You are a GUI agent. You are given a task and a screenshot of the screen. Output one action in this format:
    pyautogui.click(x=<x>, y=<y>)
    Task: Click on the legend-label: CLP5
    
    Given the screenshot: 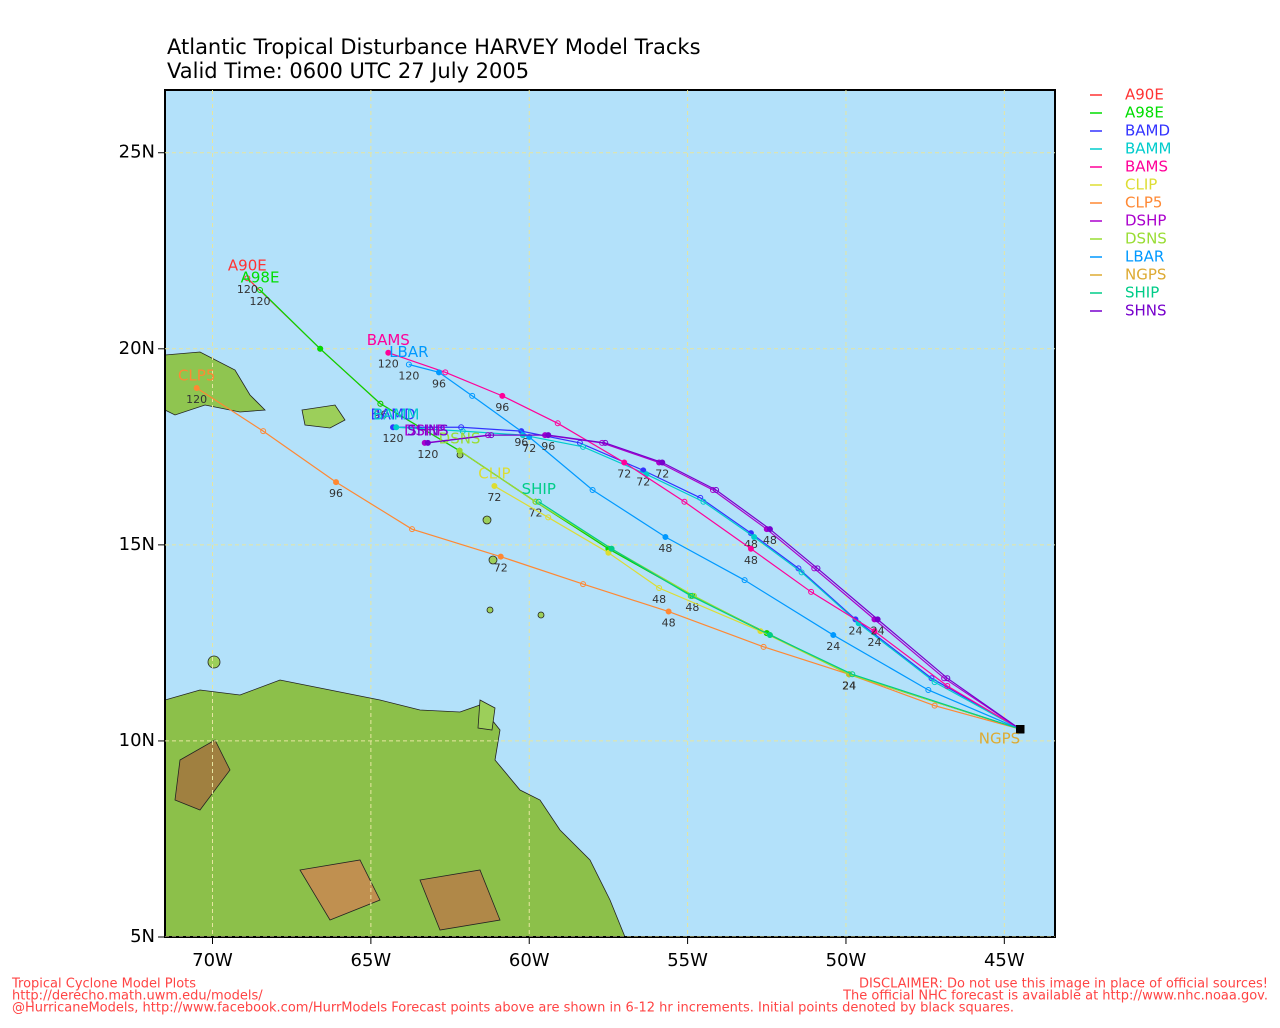 What is the action you would take?
    pyautogui.click(x=1143, y=203)
    